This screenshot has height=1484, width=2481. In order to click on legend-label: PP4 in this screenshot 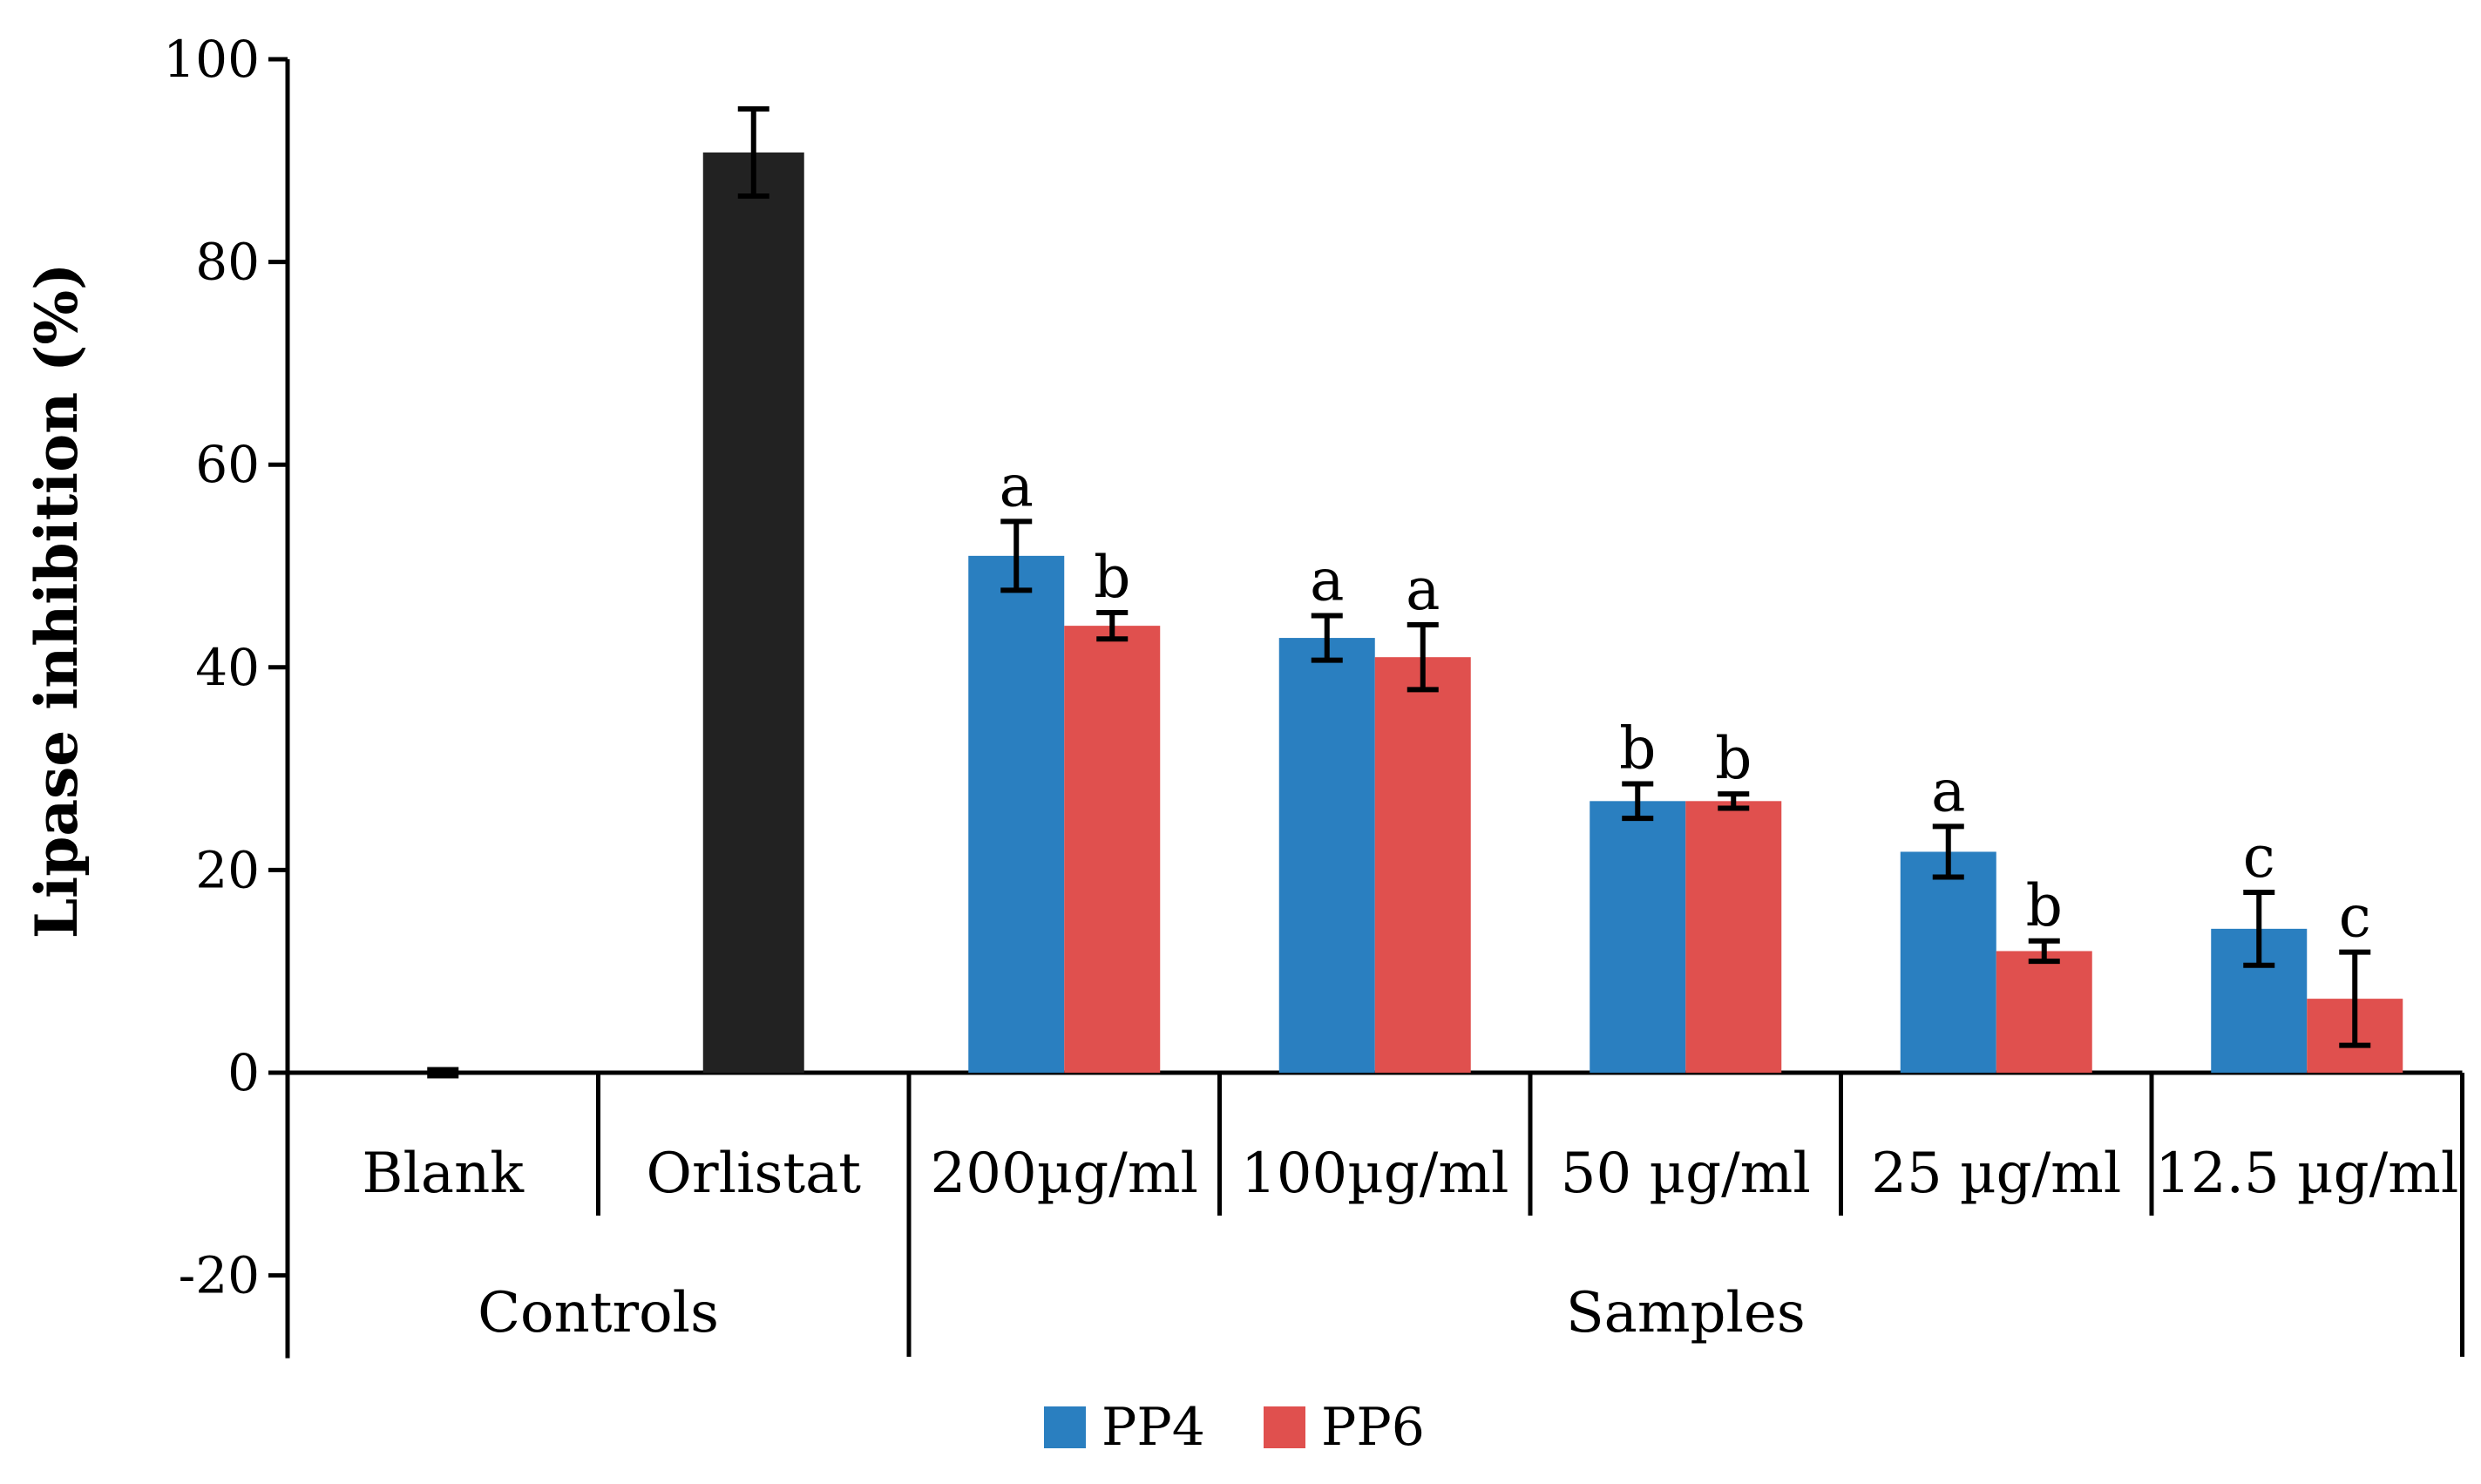, I will do `click(1153, 1427)`.